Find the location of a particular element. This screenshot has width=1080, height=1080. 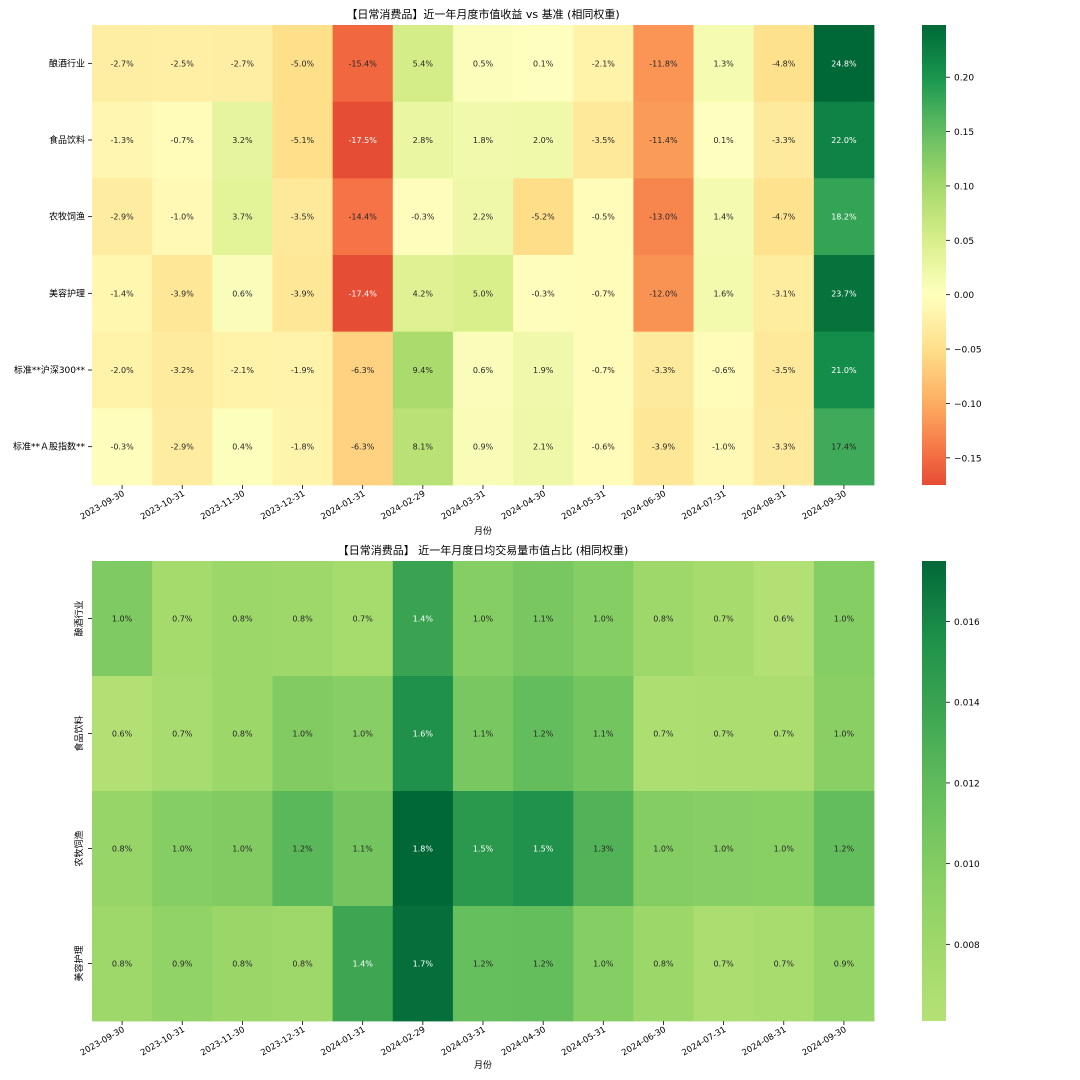

cell-label: -1.9% is located at coordinates (303, 370).